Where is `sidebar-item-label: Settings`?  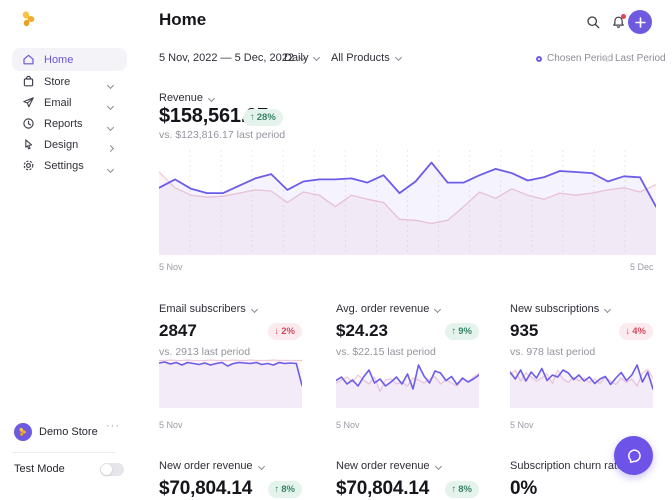 sidebar-item-label: Settings is located at coordinates (64, 165).